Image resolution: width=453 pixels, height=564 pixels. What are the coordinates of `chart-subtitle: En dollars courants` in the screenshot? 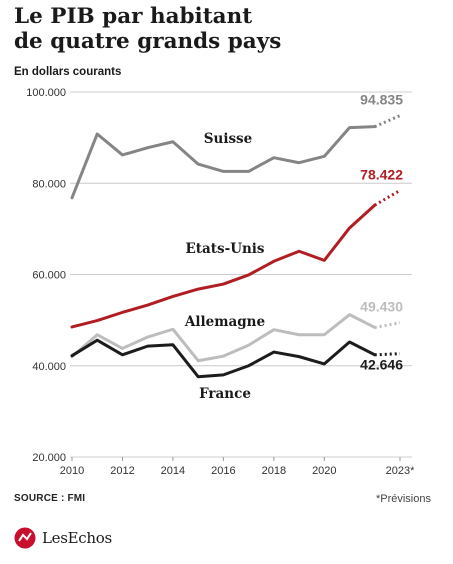 It's located at (68, 72).